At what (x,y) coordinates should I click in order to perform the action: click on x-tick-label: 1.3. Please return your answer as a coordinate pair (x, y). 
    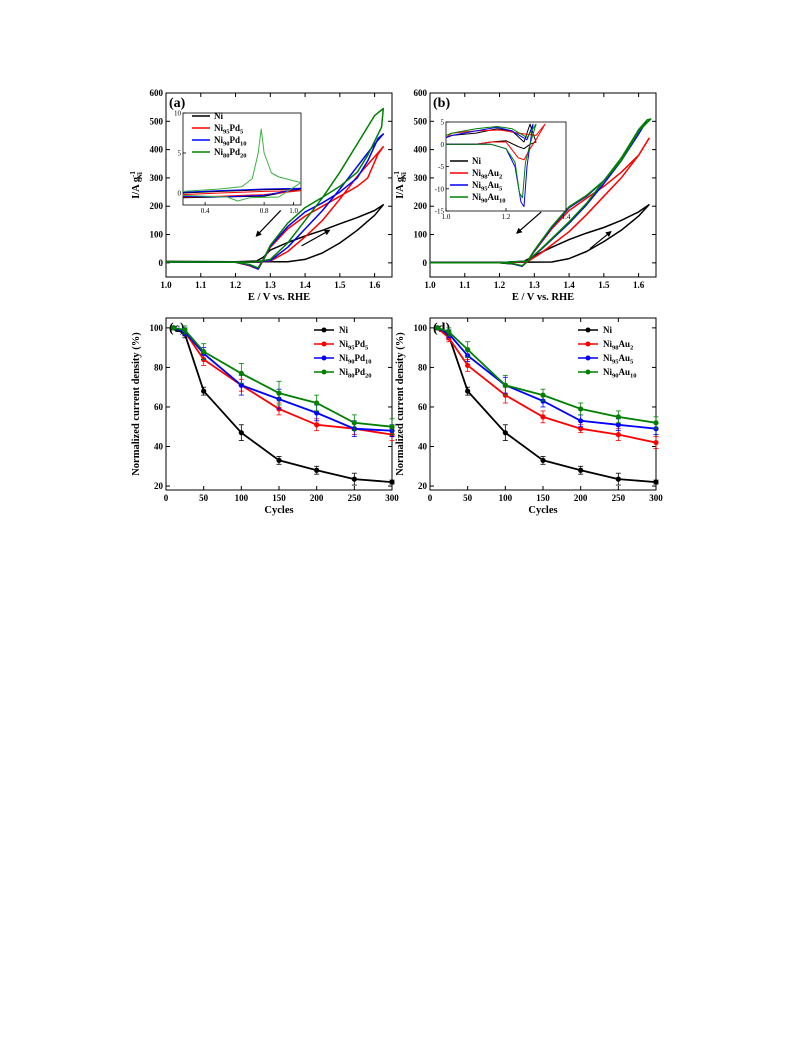
    Looking at the image, I should click on (535, 285).